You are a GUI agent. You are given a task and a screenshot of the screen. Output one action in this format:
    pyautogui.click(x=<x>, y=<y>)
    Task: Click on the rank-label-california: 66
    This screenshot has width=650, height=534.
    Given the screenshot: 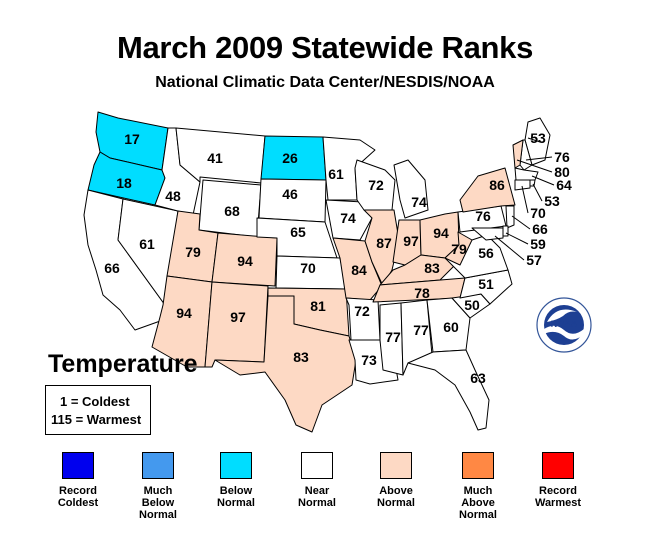 What is the action you would take?
    pyautogui.click(x=112, y=268)
    